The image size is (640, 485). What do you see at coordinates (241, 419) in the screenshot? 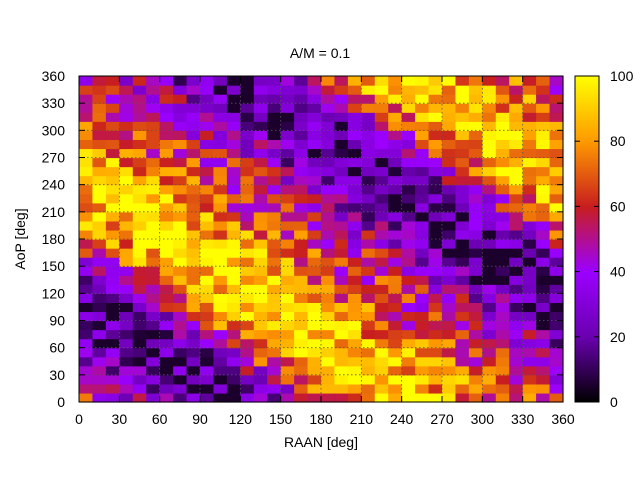
I see `x-tick-label: 120` at bounding box center [241, 419].